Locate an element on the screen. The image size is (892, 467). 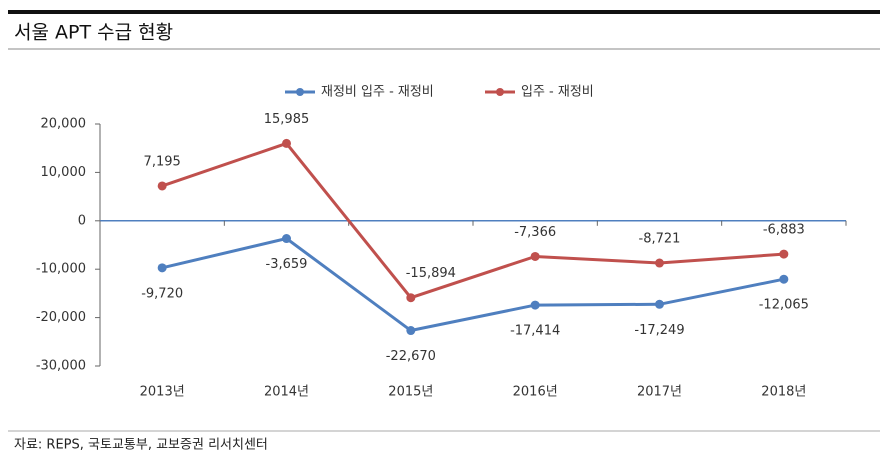
legend-label: 입주 - 재정비 is located at coordinates (557, 92).